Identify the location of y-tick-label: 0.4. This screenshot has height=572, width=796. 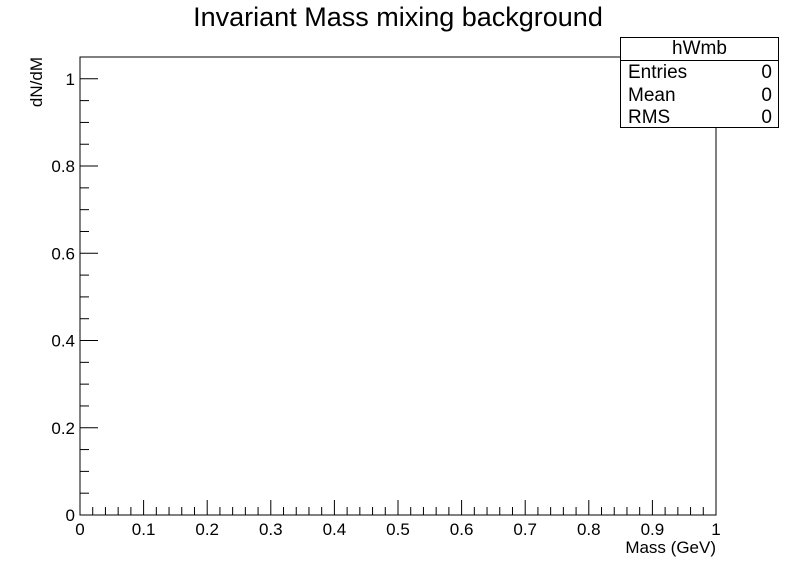
(63, 341).